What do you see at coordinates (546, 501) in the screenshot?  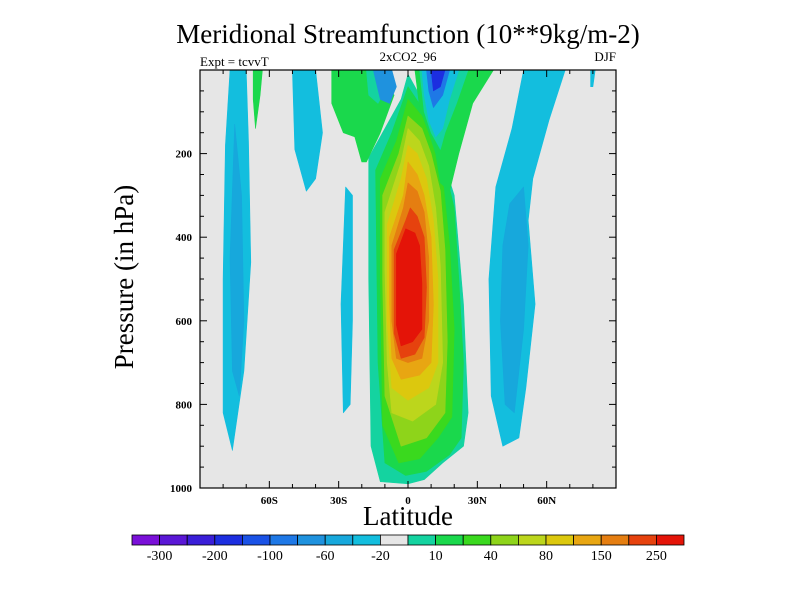 I see `x-tick-label: 60N` at bounding box center [546, 501].